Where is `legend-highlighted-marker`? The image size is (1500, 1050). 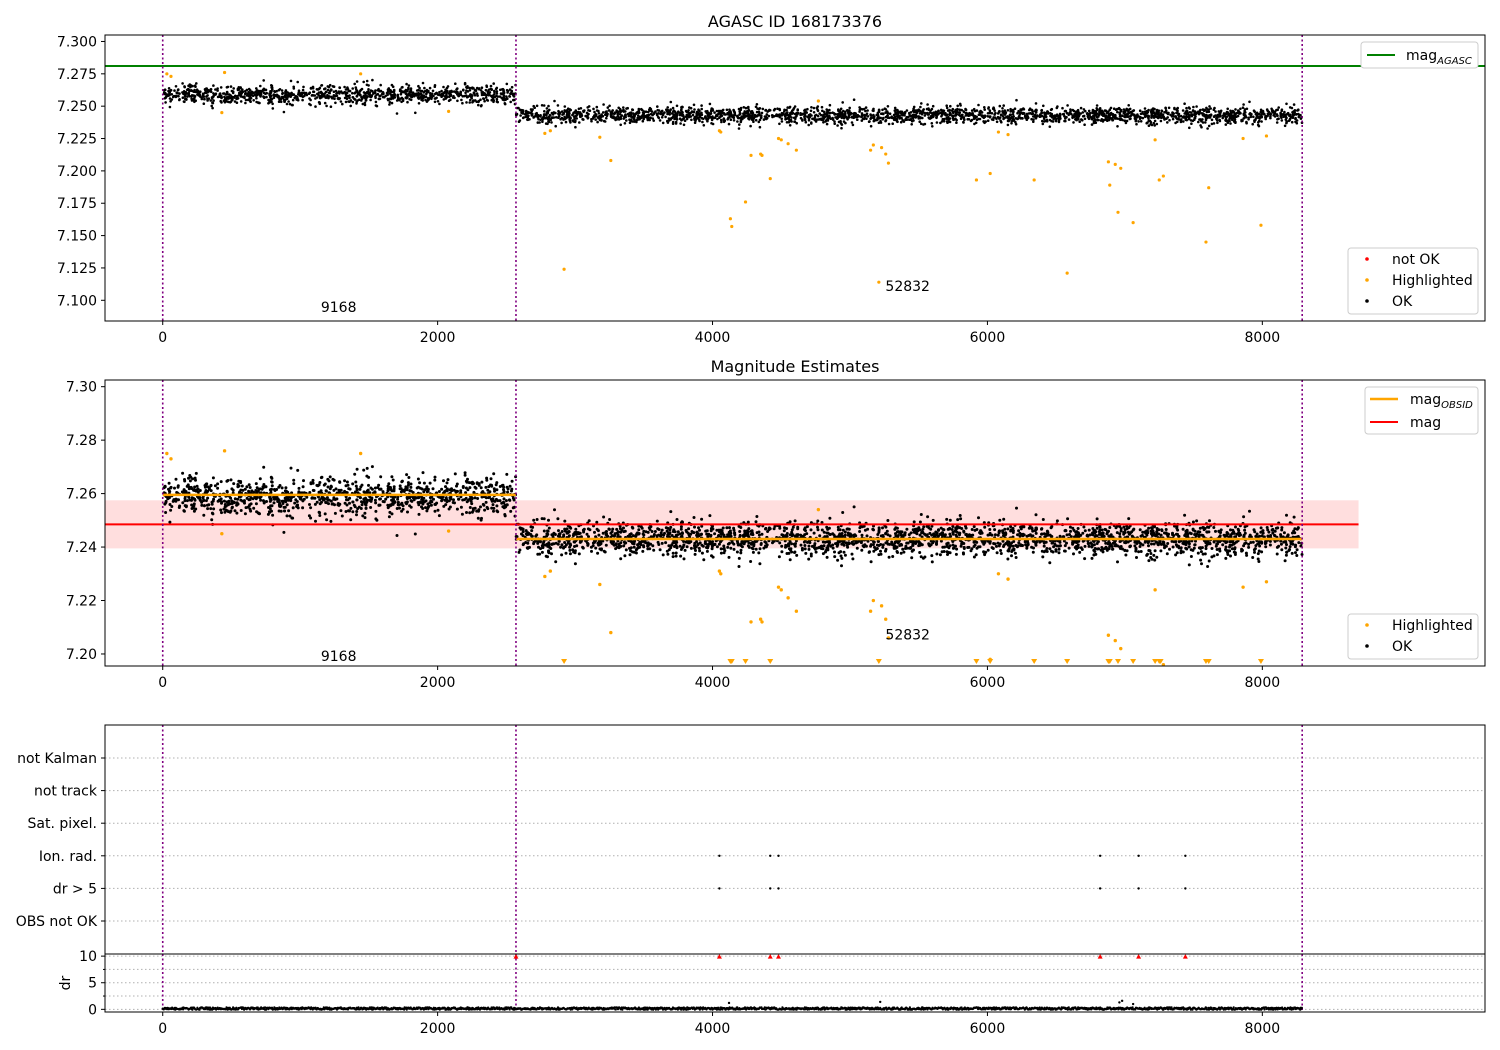 legend-highlighted-marker is located at coordinates (1367, 280).